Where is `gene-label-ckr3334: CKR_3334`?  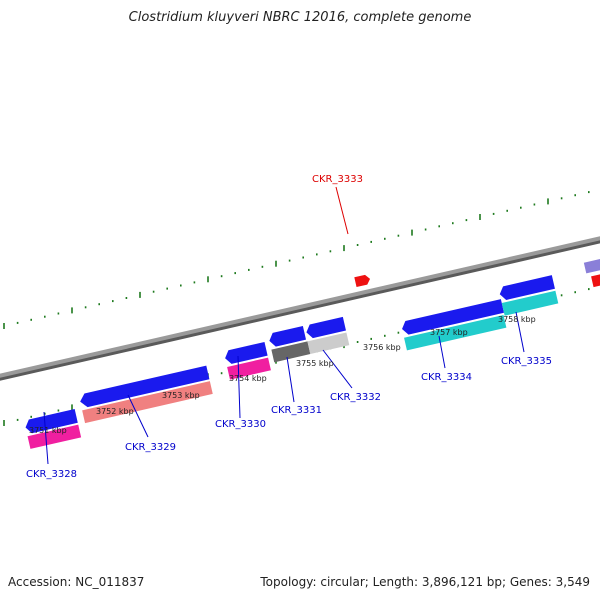
gene-label-ckr3334: CKR_3334 is located at coordinates (446, 377).